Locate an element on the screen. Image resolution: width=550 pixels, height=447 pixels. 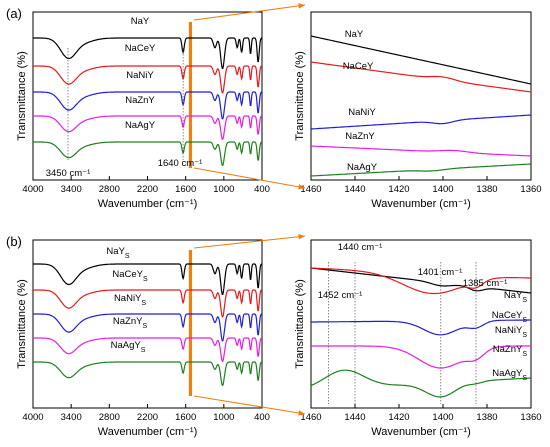
annotation: 1452 cm⁻¹ is located at coordinates (340, 295).